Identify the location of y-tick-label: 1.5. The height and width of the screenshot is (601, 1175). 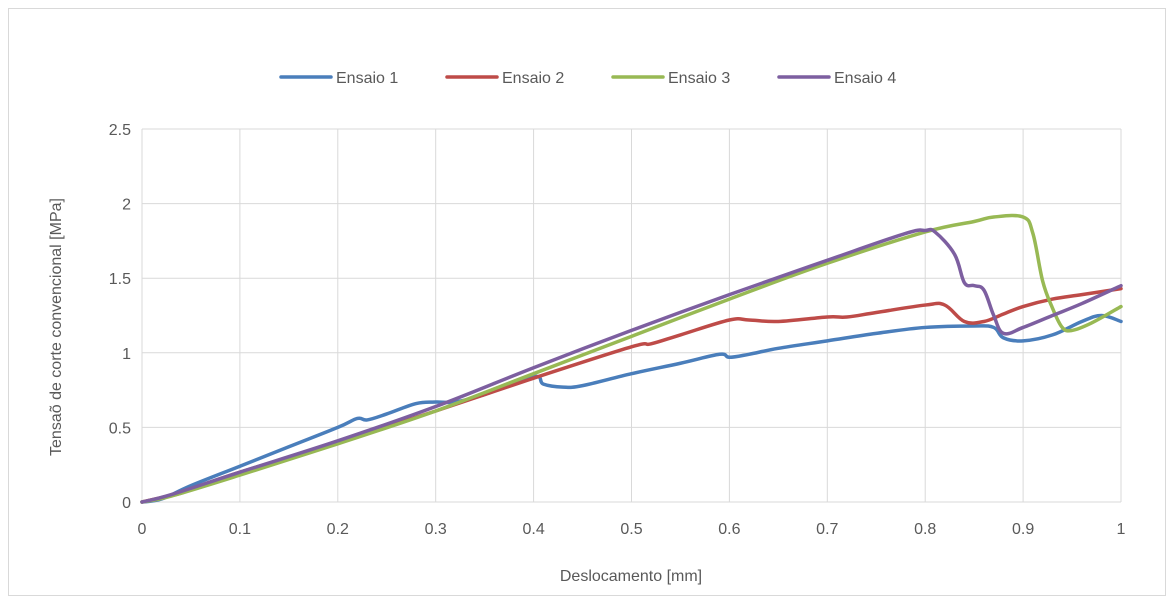
(120, 279).